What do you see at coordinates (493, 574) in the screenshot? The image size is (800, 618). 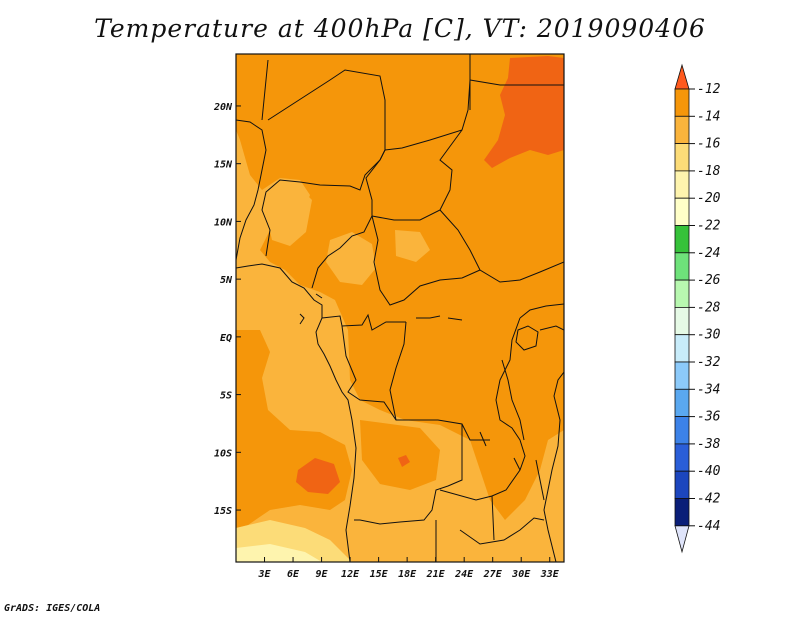 I see `lon-tick-label: 27E` at bounding box center [493, 574].